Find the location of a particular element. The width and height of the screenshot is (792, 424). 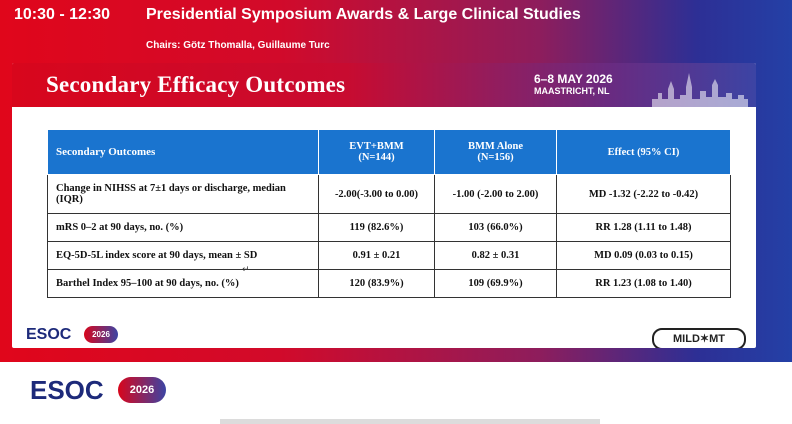

col-header-label: Secondary Outcomes is located at coordinates (106, 152).